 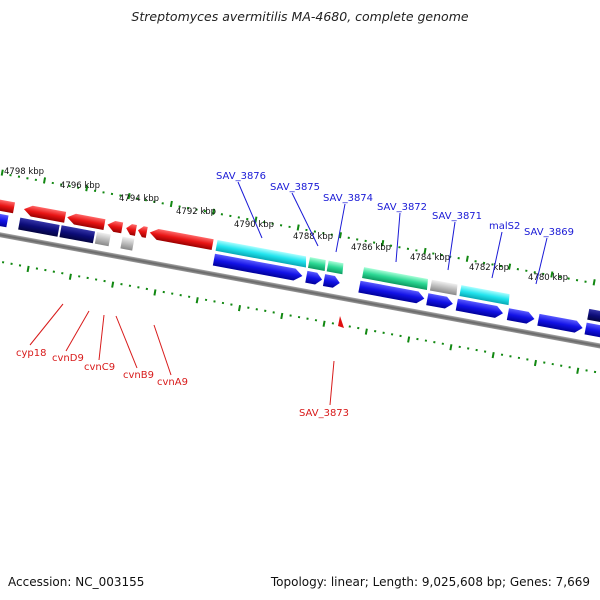 I want to click on gene-label: SAV_3872, so click(x=402, y=207).